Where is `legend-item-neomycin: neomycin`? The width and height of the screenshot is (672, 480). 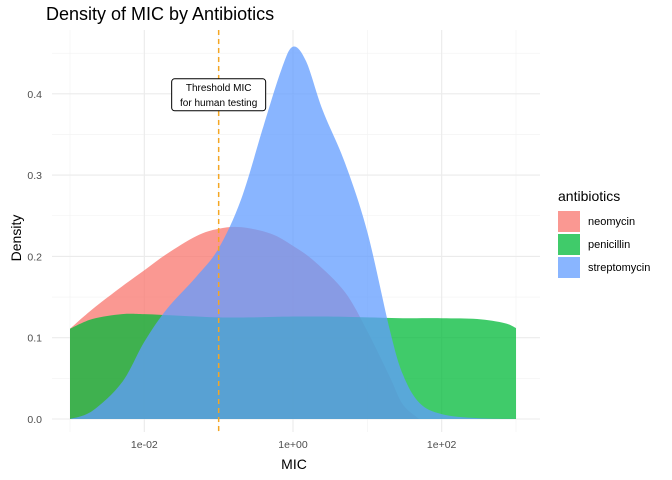 legend-item-neomycin: neomycin is located at coordinates (604, 221).